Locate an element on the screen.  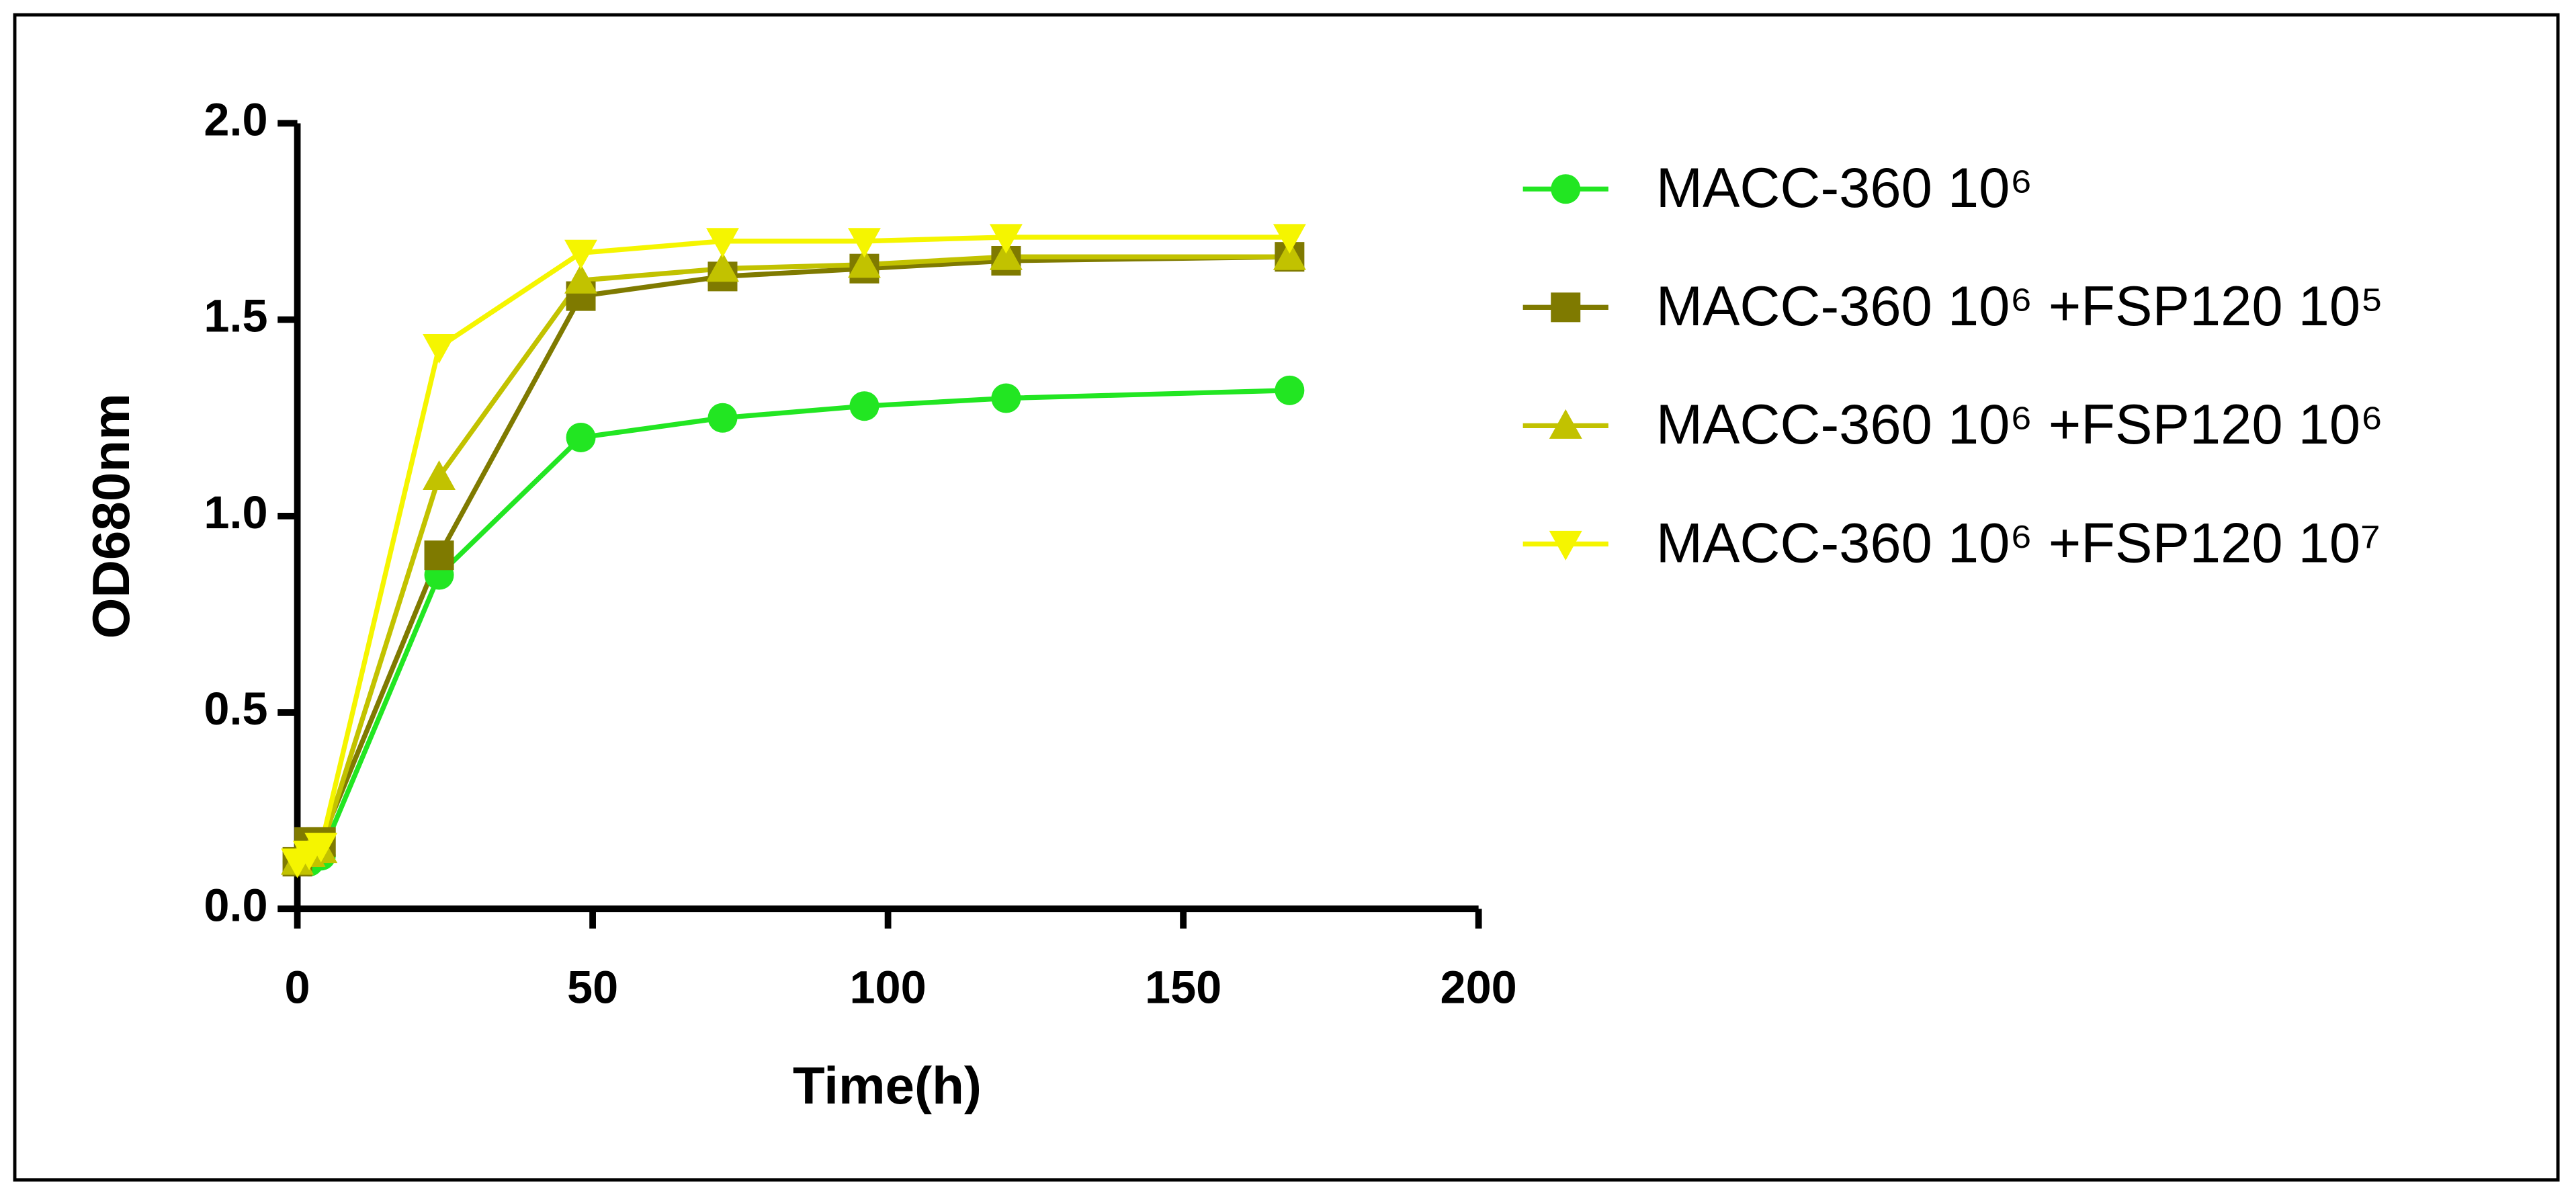
x-tick-label: 50 is located at coordinates (592, 988).